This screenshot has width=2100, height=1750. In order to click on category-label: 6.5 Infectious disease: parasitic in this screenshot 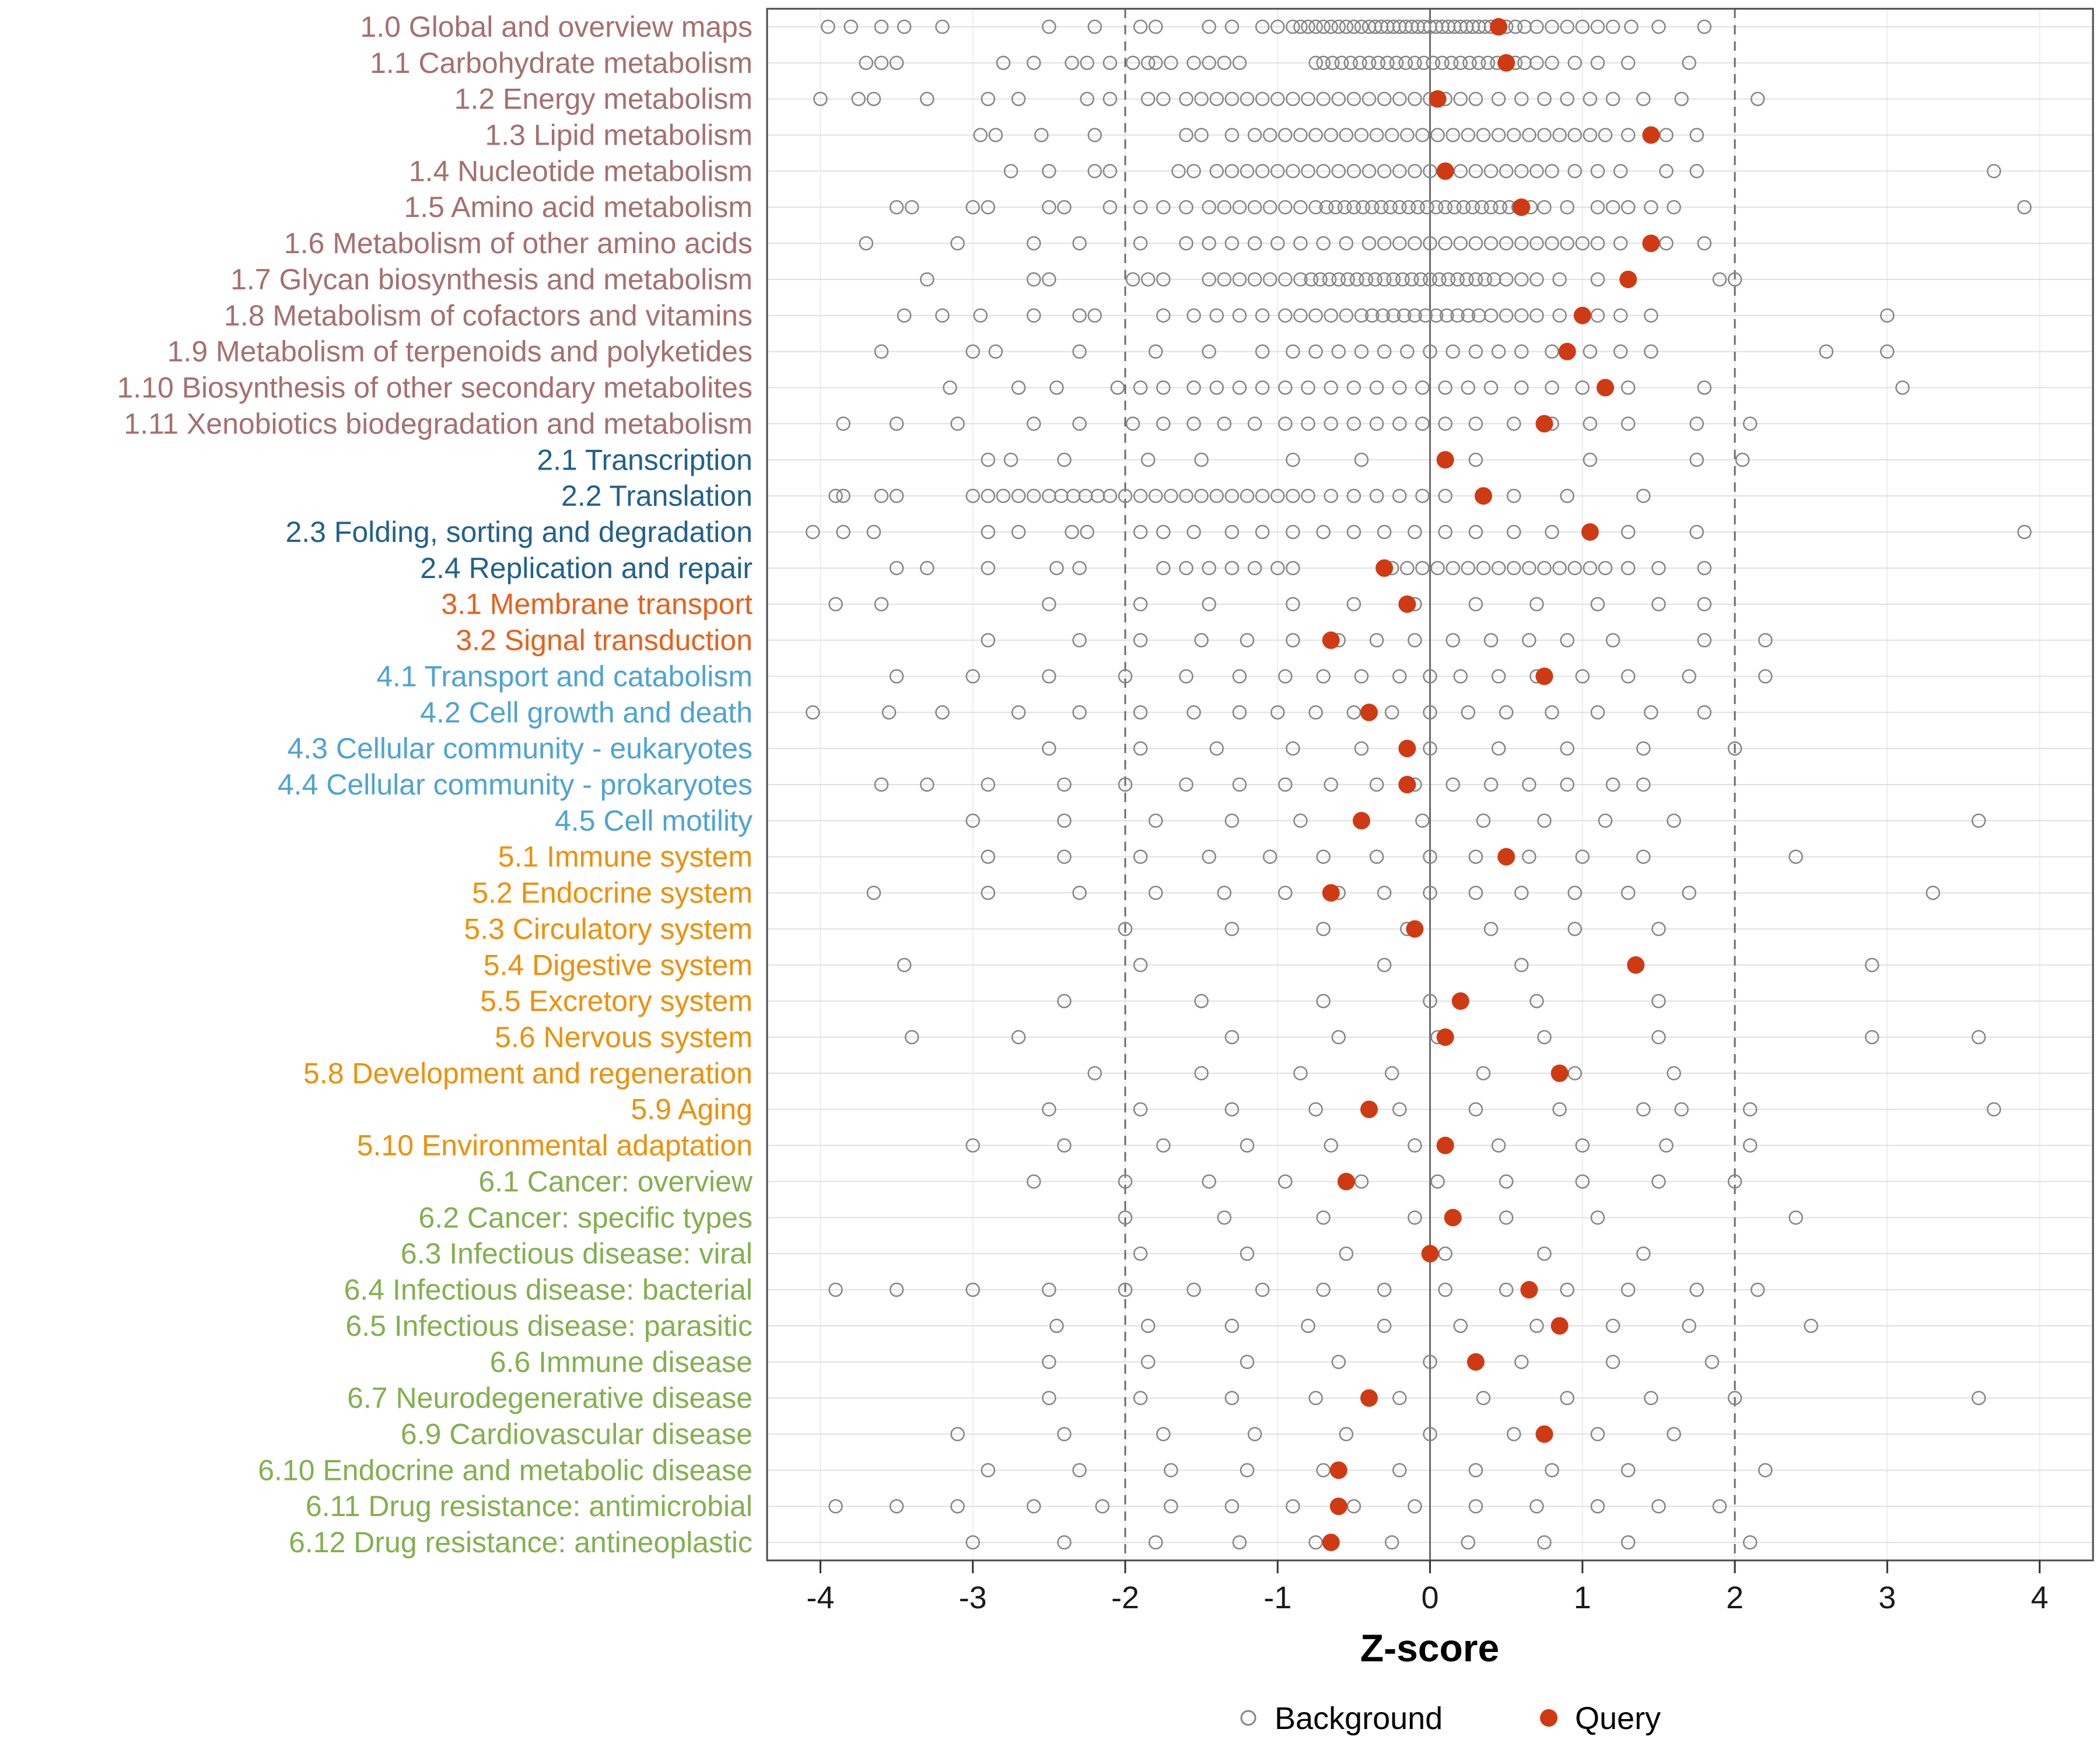, I will do `click(548, 1326)`.